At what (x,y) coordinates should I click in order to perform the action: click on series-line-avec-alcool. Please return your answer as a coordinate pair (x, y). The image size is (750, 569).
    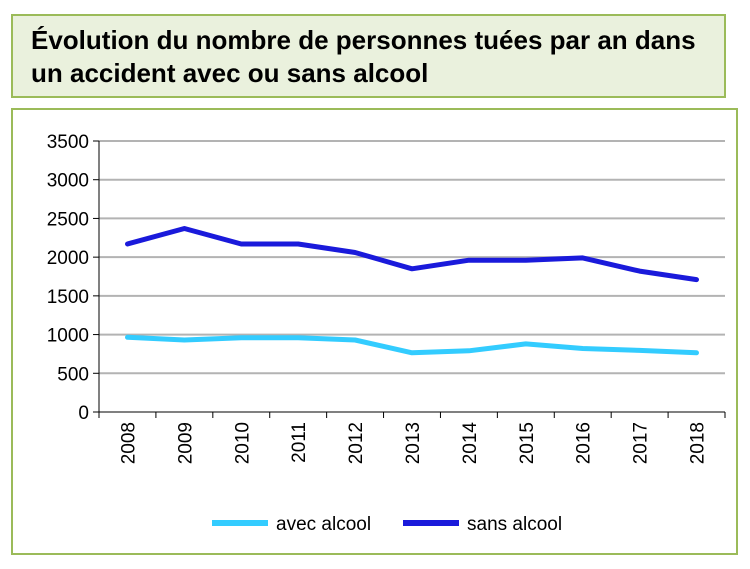
    Looking at the image, I should click on (412, 345).